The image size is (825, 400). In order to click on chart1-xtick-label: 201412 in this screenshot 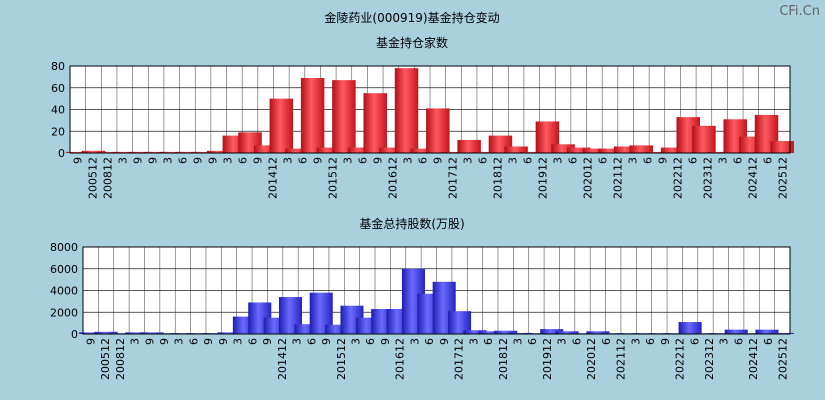, I will do `click(273, 178)`.